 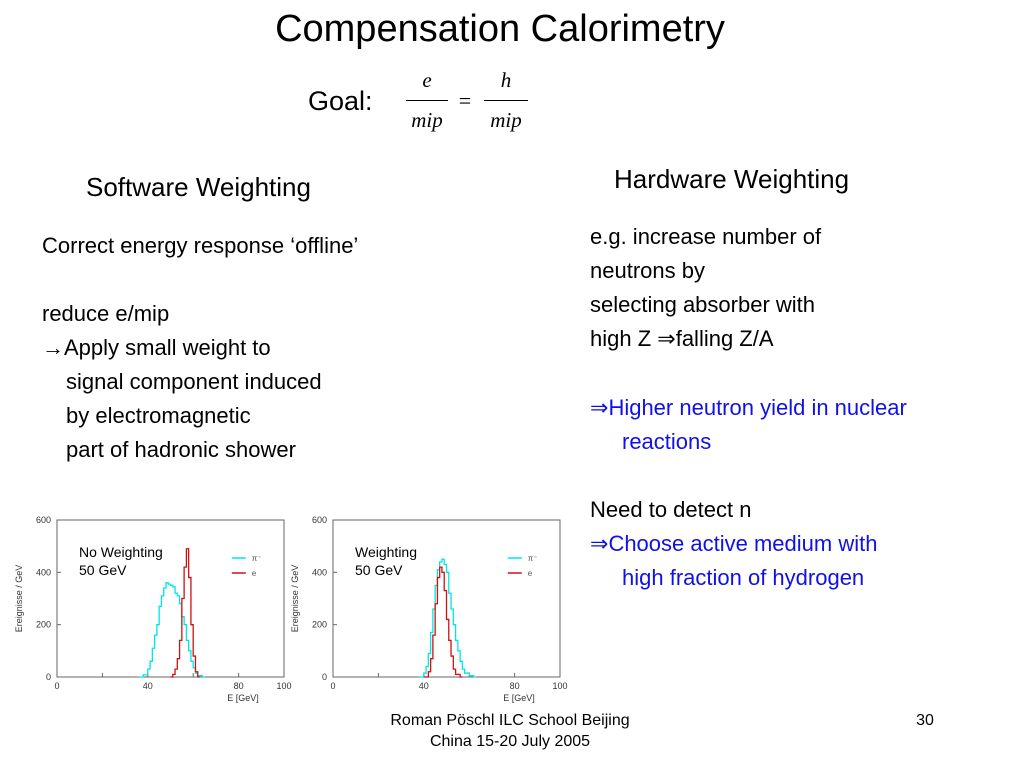 What do you see at coordinates (925, 720) in the screenshot?
I see `page-number: 30` at bounding box center [925, 720].